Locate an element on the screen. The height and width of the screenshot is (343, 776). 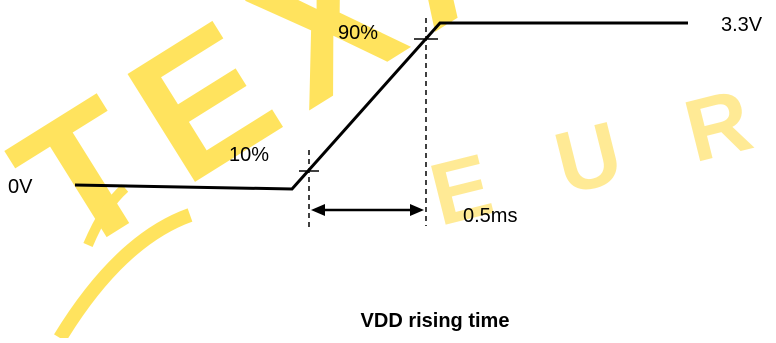
high-level-label: 3.3V is located at coordinates (742, 25).